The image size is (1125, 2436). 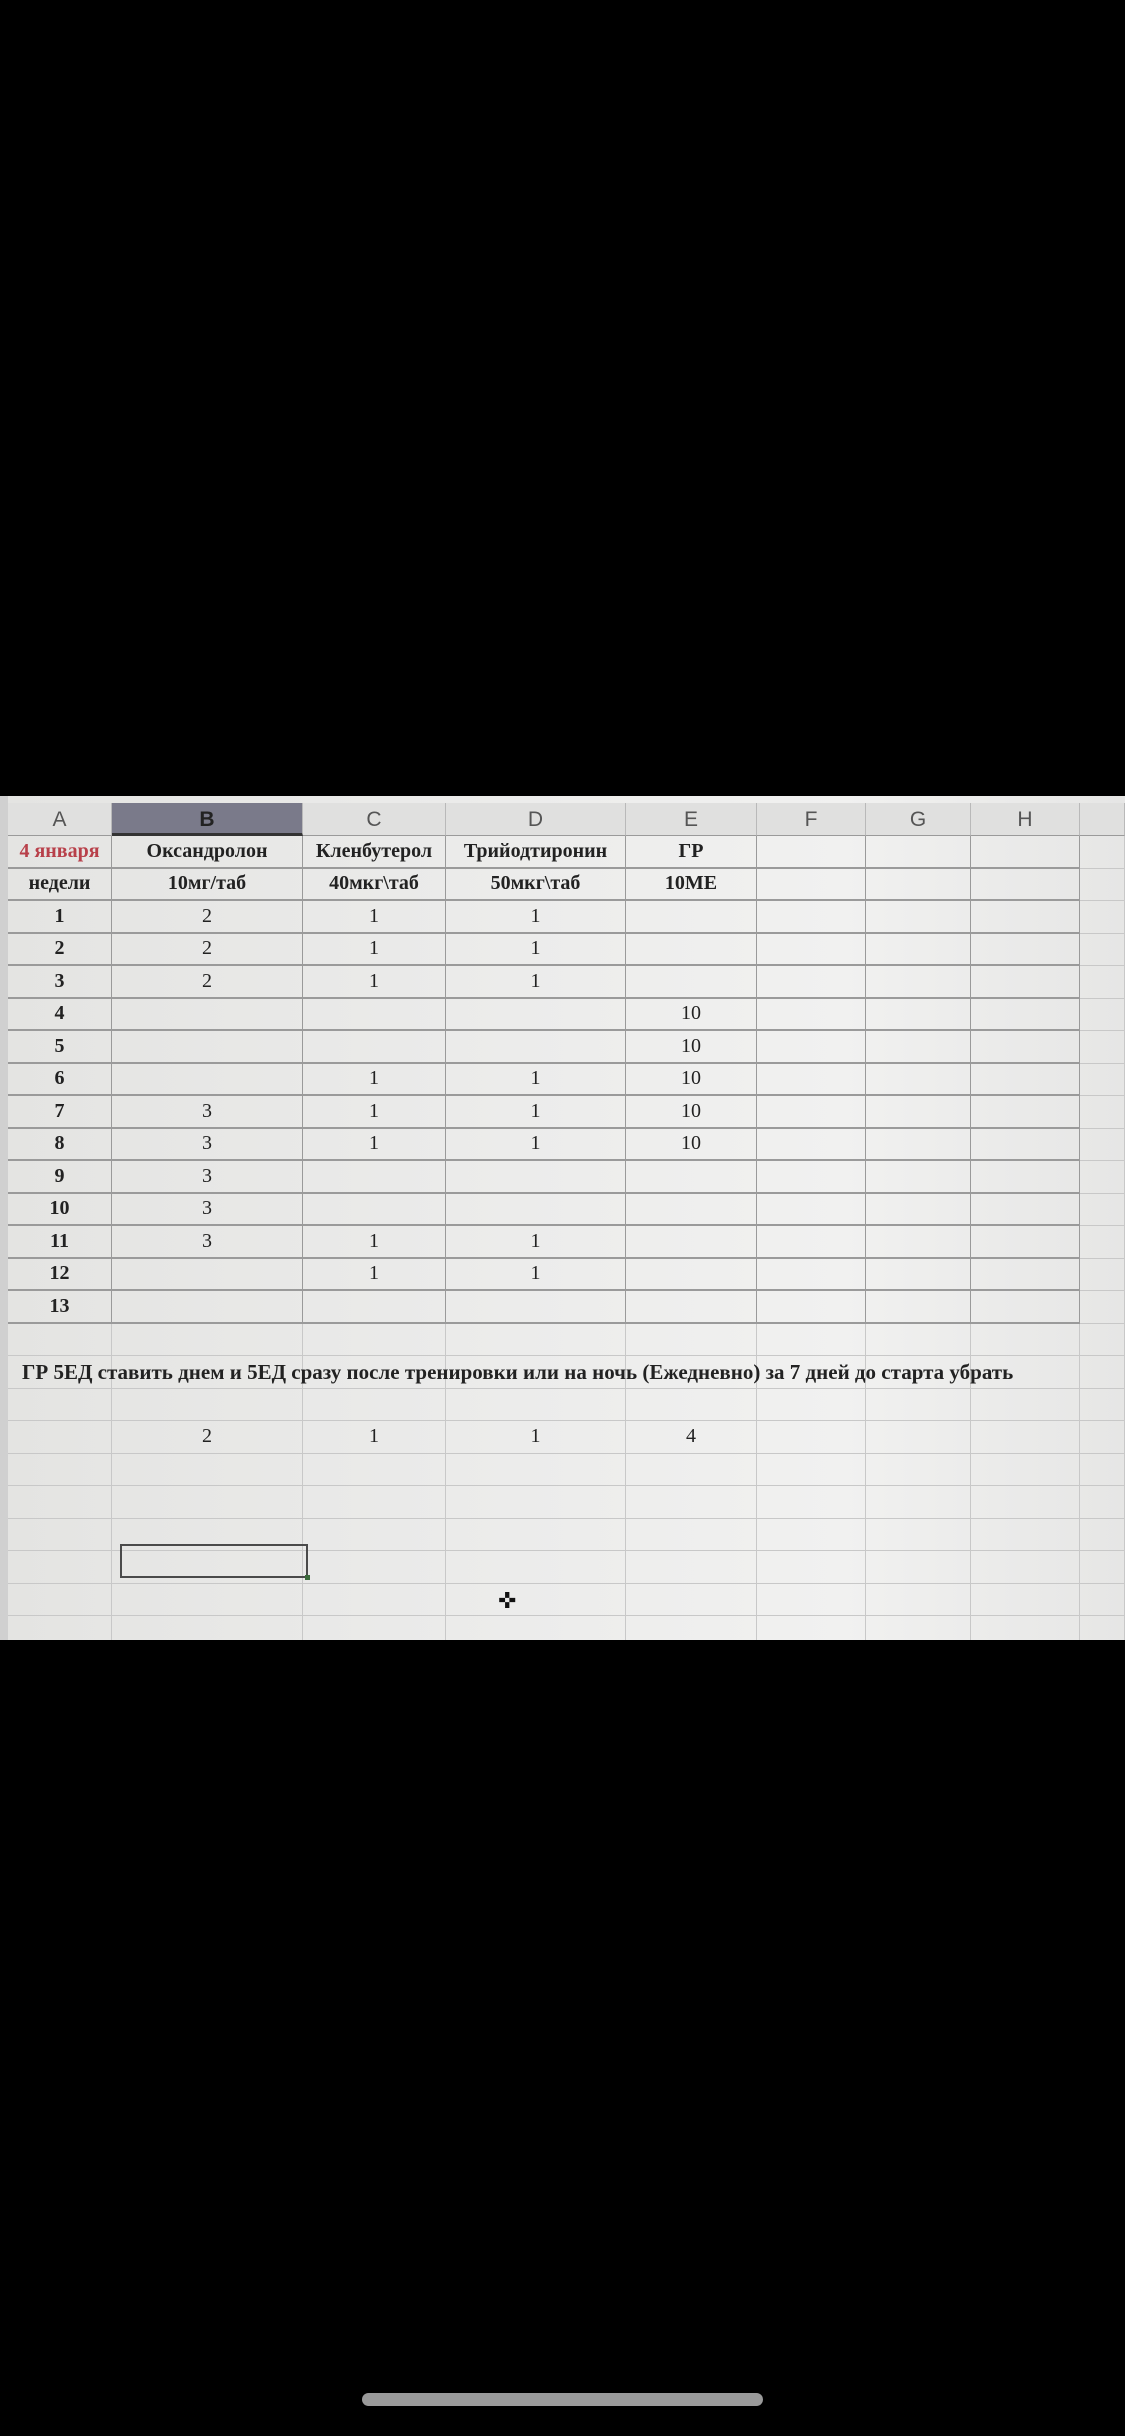 I want to click on unit-cell: 10МЕ, so click(x=691, y=884).